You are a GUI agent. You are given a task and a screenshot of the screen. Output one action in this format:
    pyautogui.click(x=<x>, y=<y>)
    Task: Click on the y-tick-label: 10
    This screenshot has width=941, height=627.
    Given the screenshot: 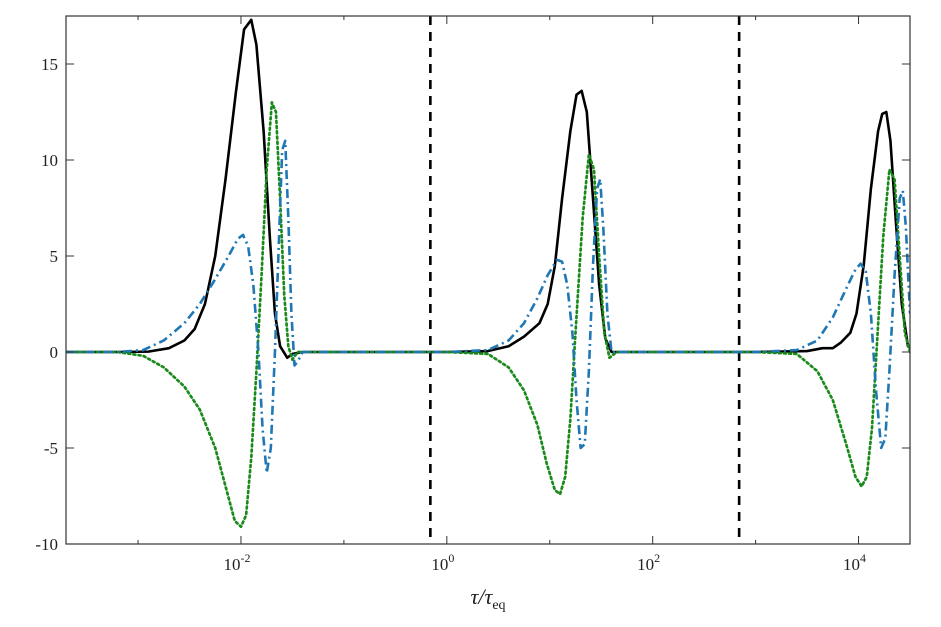 What is the action you would take?
    pyautogui.click(x=49, y=160)
    